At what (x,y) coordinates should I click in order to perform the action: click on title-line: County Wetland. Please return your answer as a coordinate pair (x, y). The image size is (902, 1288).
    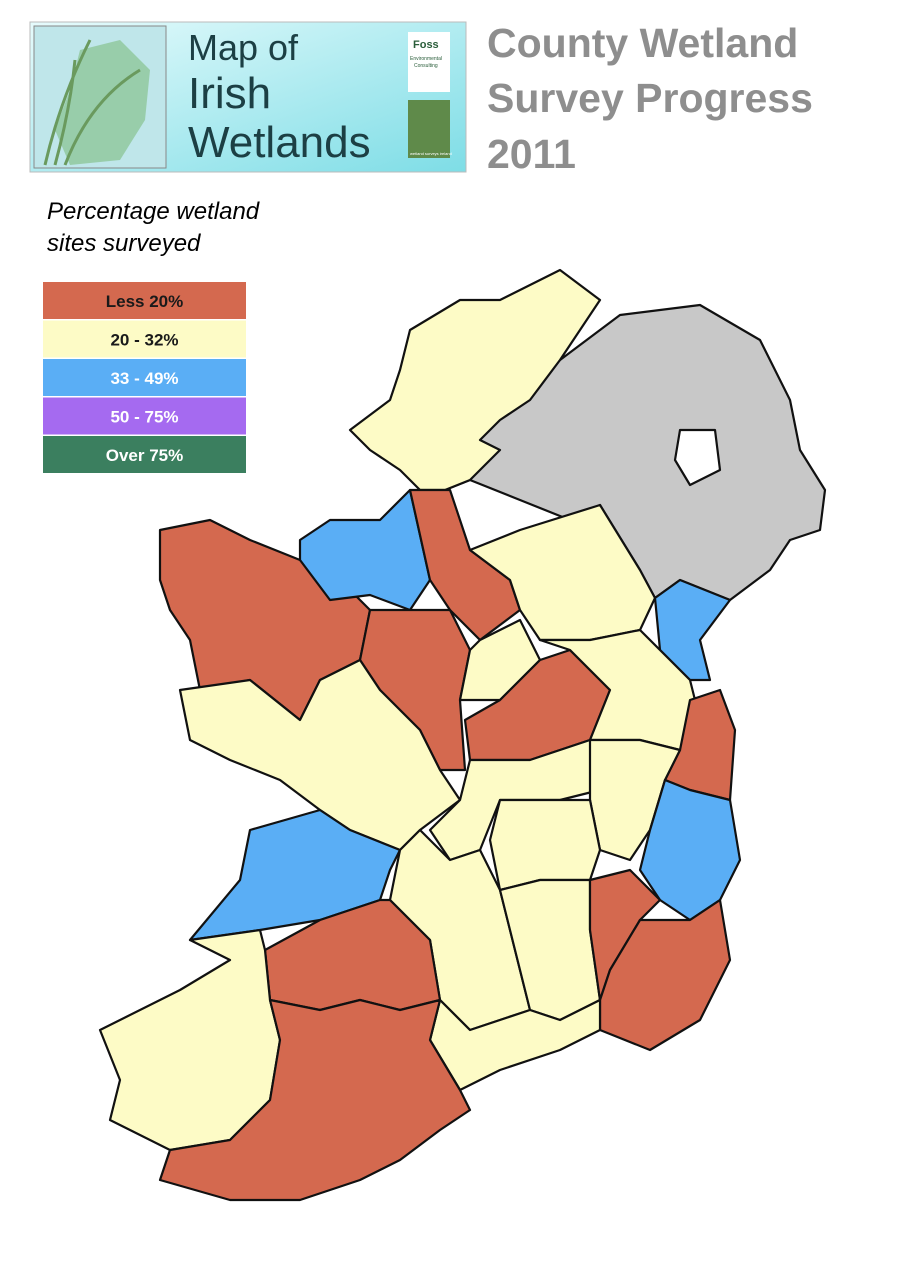
    Looking at the image, I should click on (642, 43).